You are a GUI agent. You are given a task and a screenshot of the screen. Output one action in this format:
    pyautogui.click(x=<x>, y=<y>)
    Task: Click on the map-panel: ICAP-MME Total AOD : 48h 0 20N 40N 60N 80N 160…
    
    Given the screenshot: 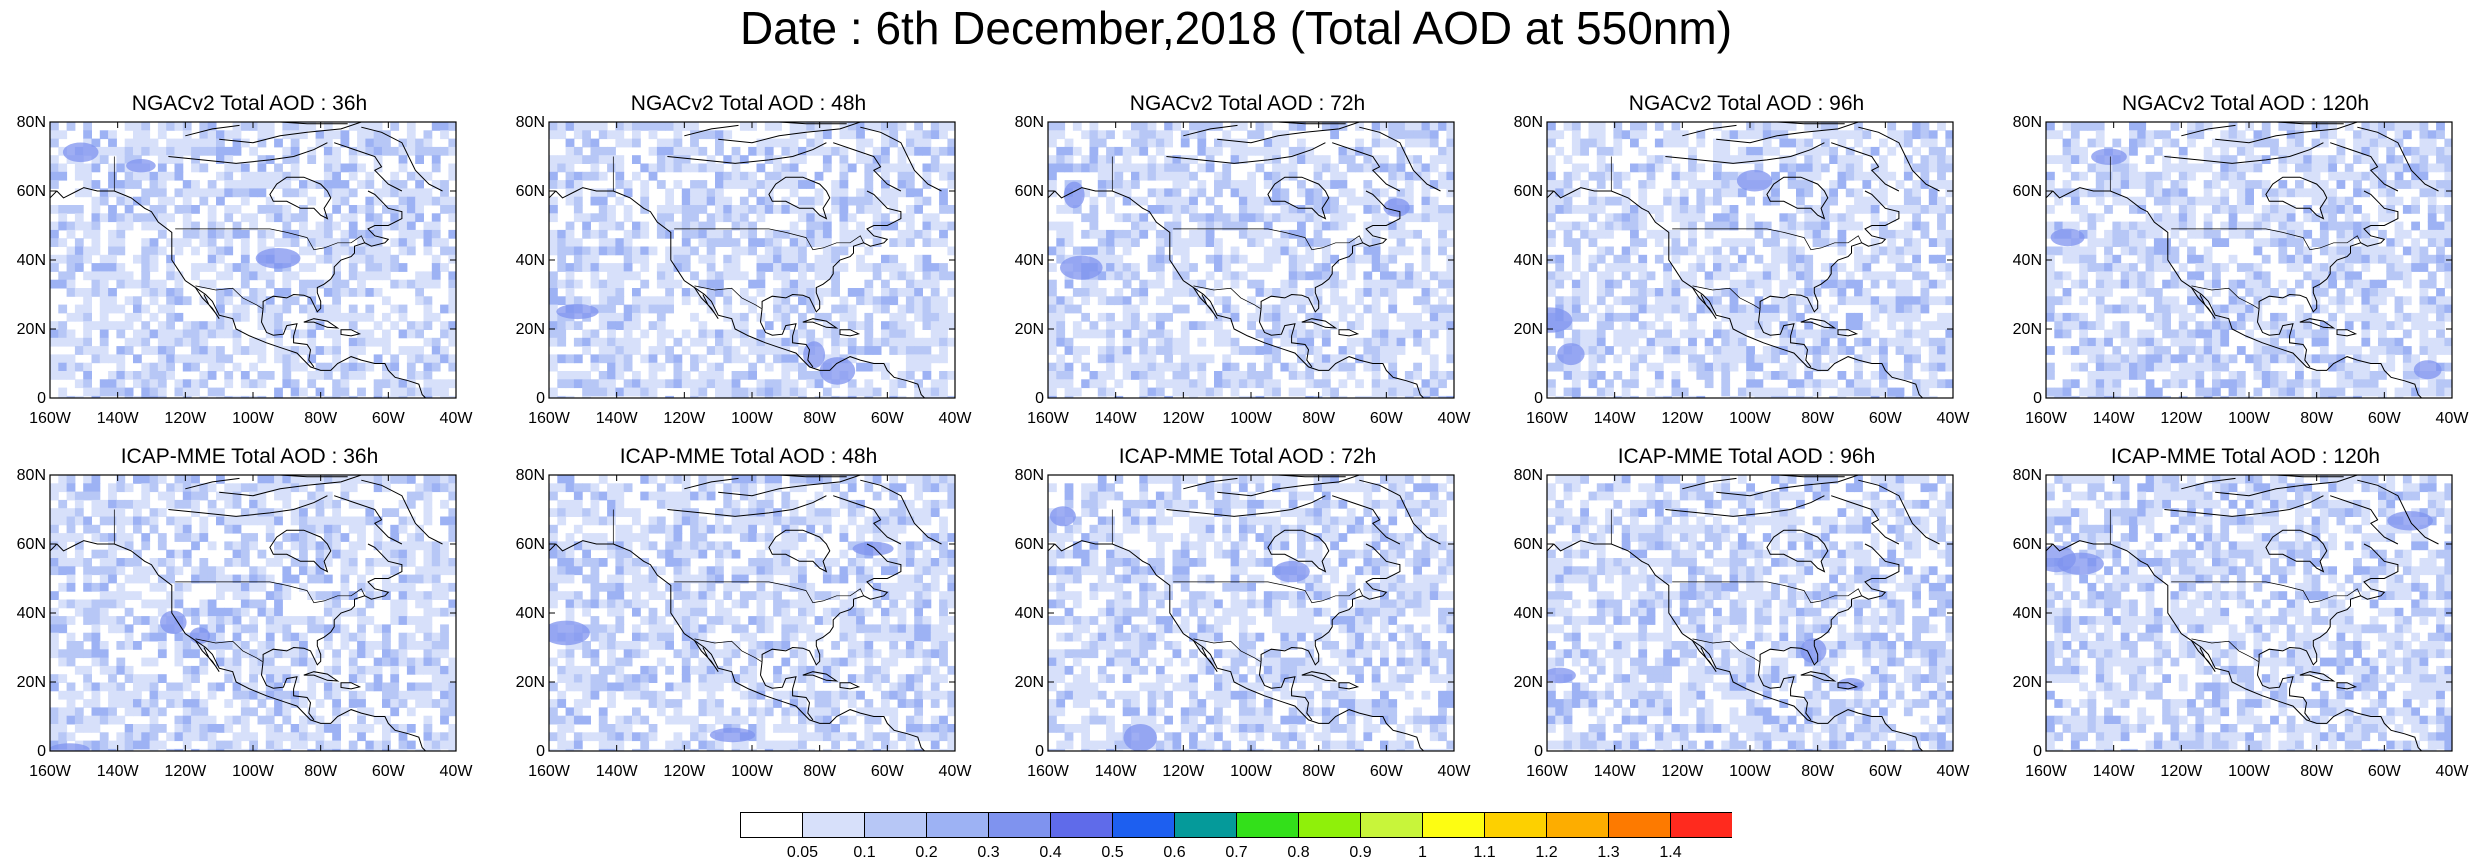 What is the action you would take?
    pyautogui.click(x=737, y=617)
    